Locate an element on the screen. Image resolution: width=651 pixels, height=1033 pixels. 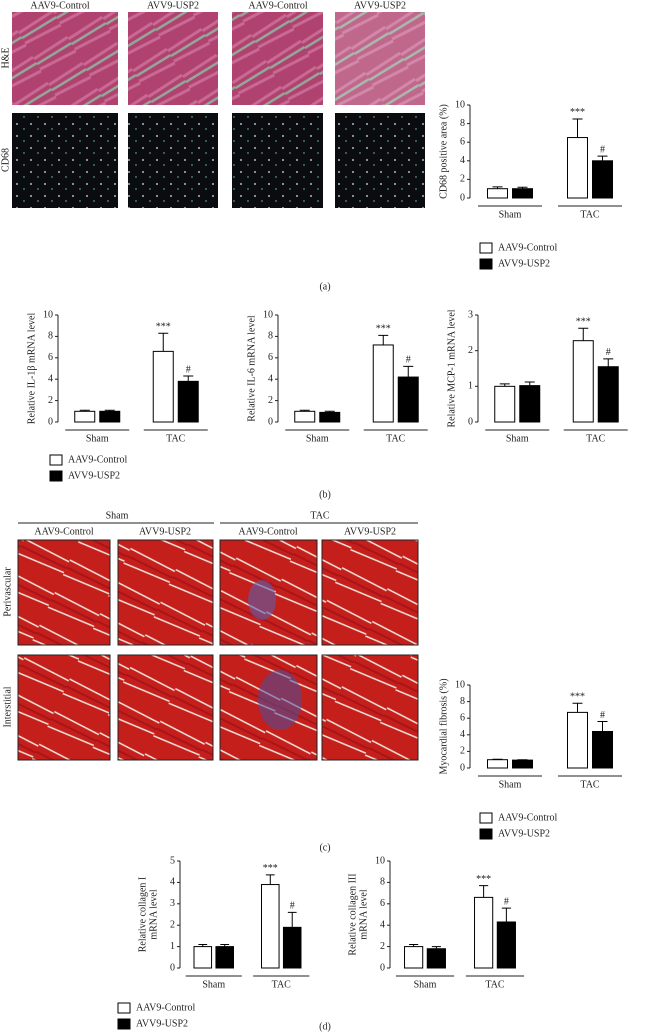
panel-label: (b) is located at coordinates (325, 494).